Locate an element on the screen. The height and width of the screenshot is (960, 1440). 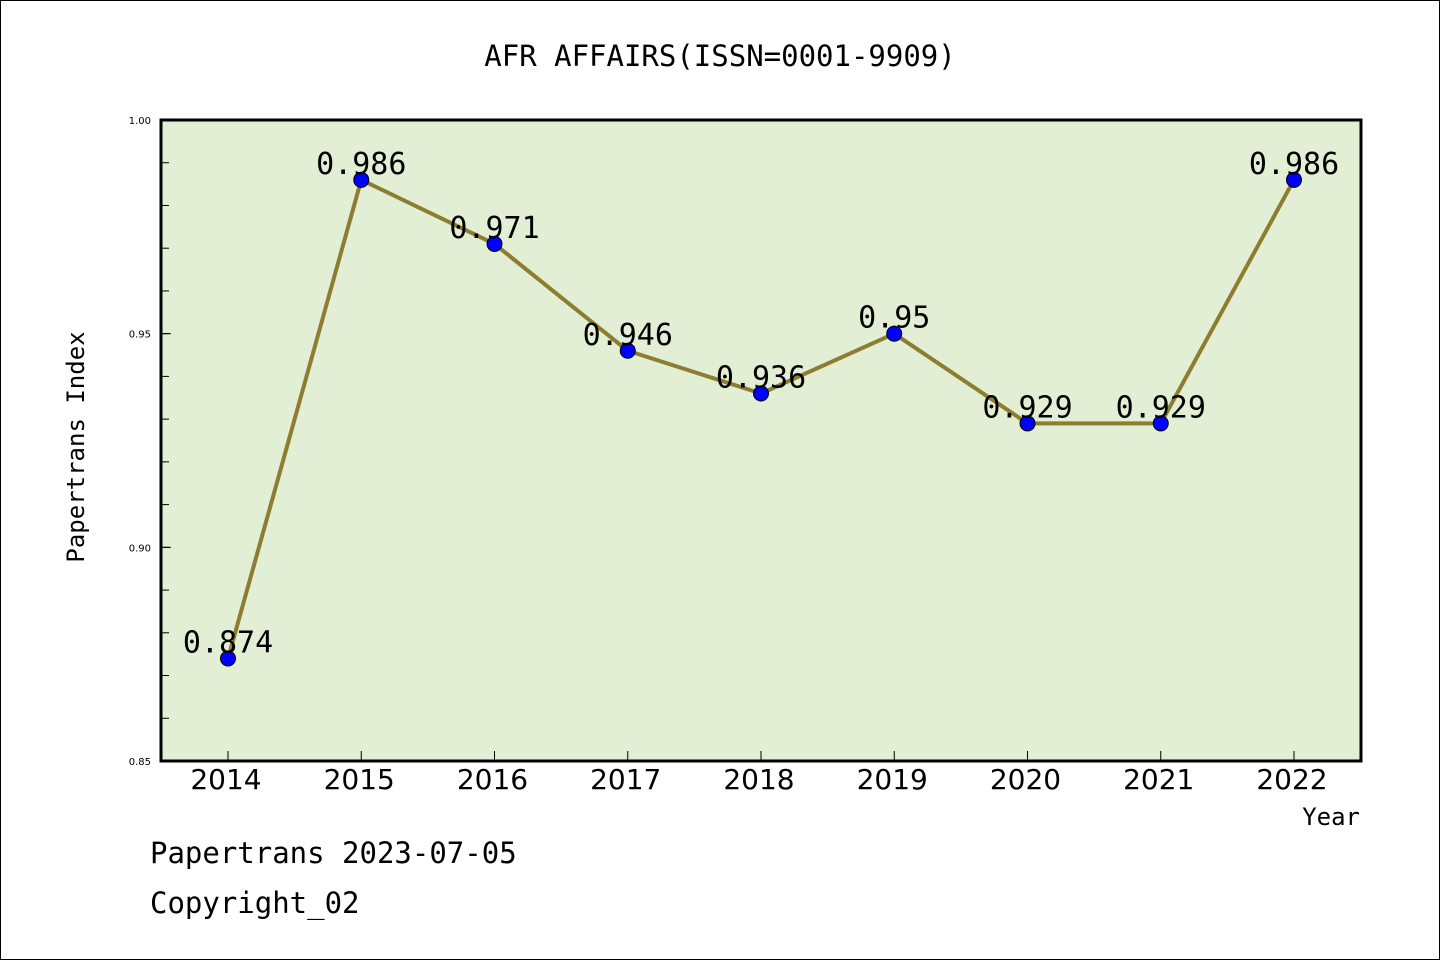
x-tick-label: 2014 is located at coordinates (225, 779).